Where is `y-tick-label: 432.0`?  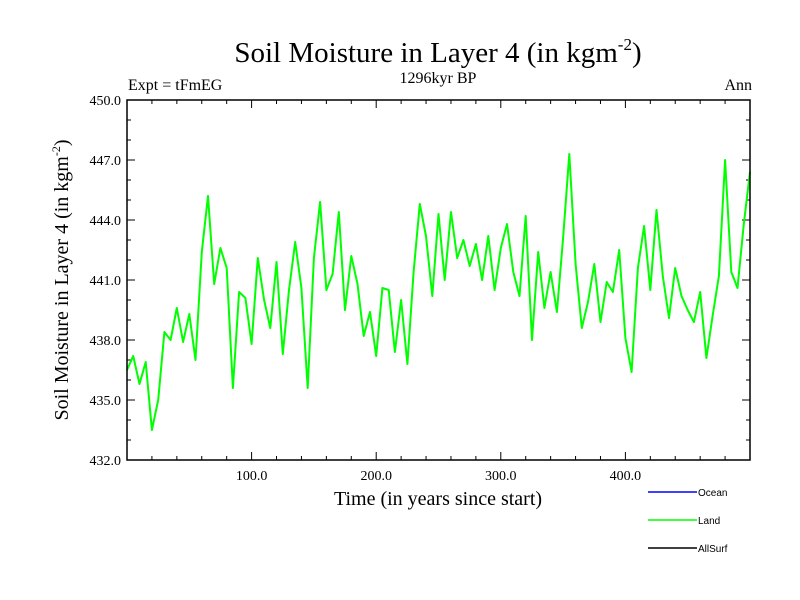 y-tick-label: 432.0 is located at coordinates (106, 461).